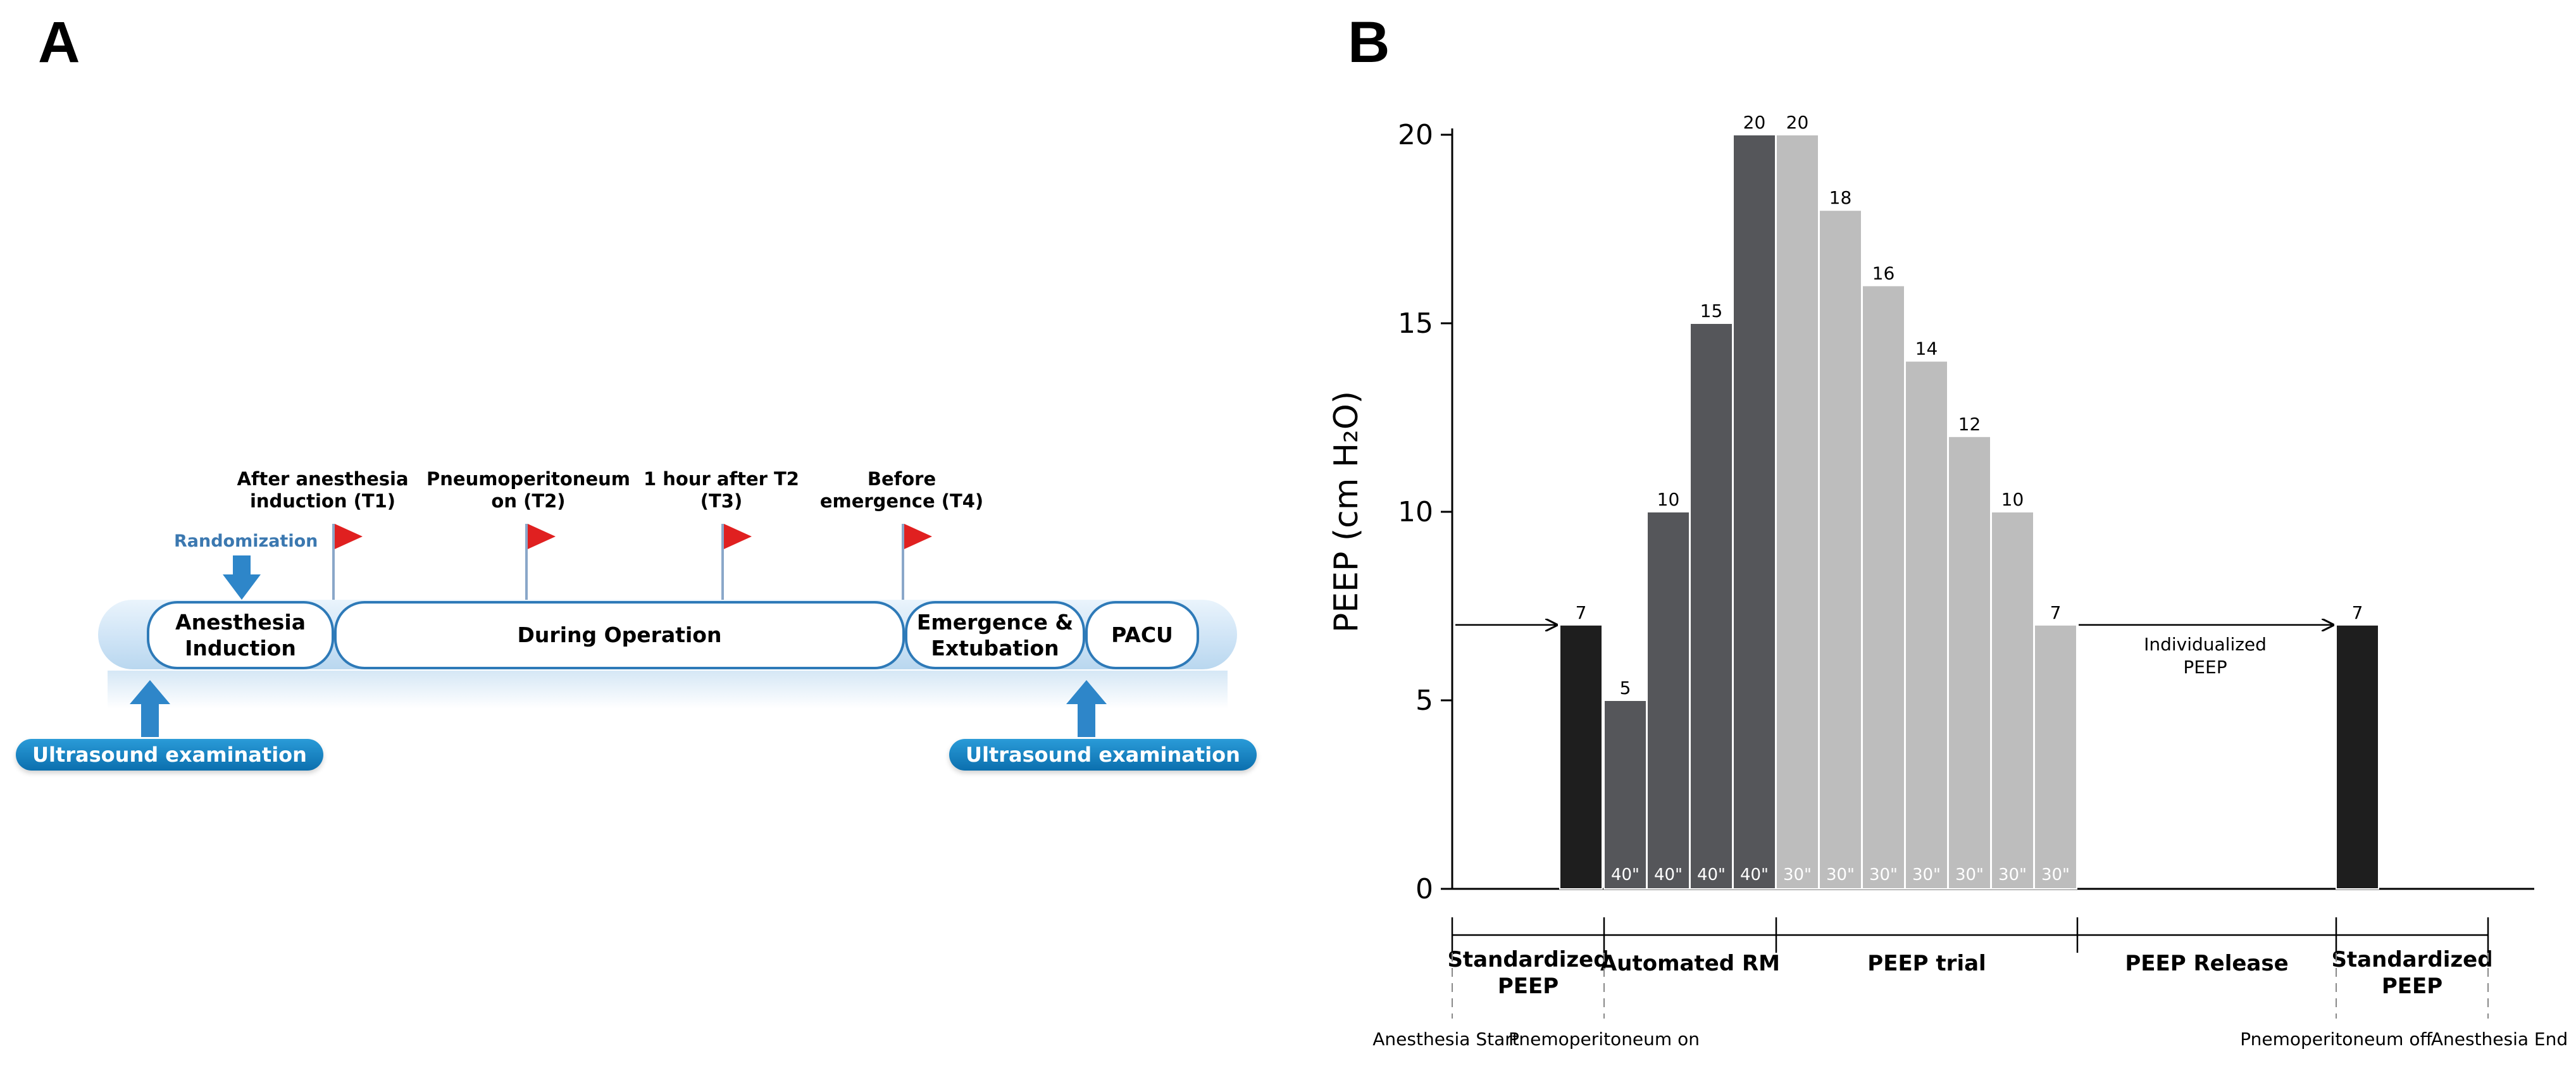 This screenshot has width=2576, height=1066. I want to click on phase-label: PEEP Release, so click(2206, 963).